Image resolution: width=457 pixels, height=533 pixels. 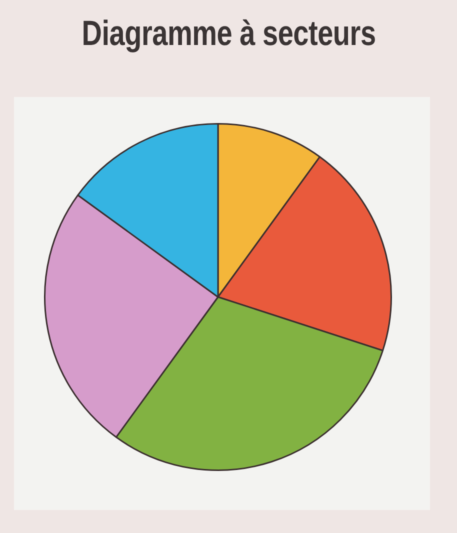 What do you see at coordinates (228, 34) in the screenshot?
I see `chart-title: Diagramme à secteurs` at bounding box center [228, 34].